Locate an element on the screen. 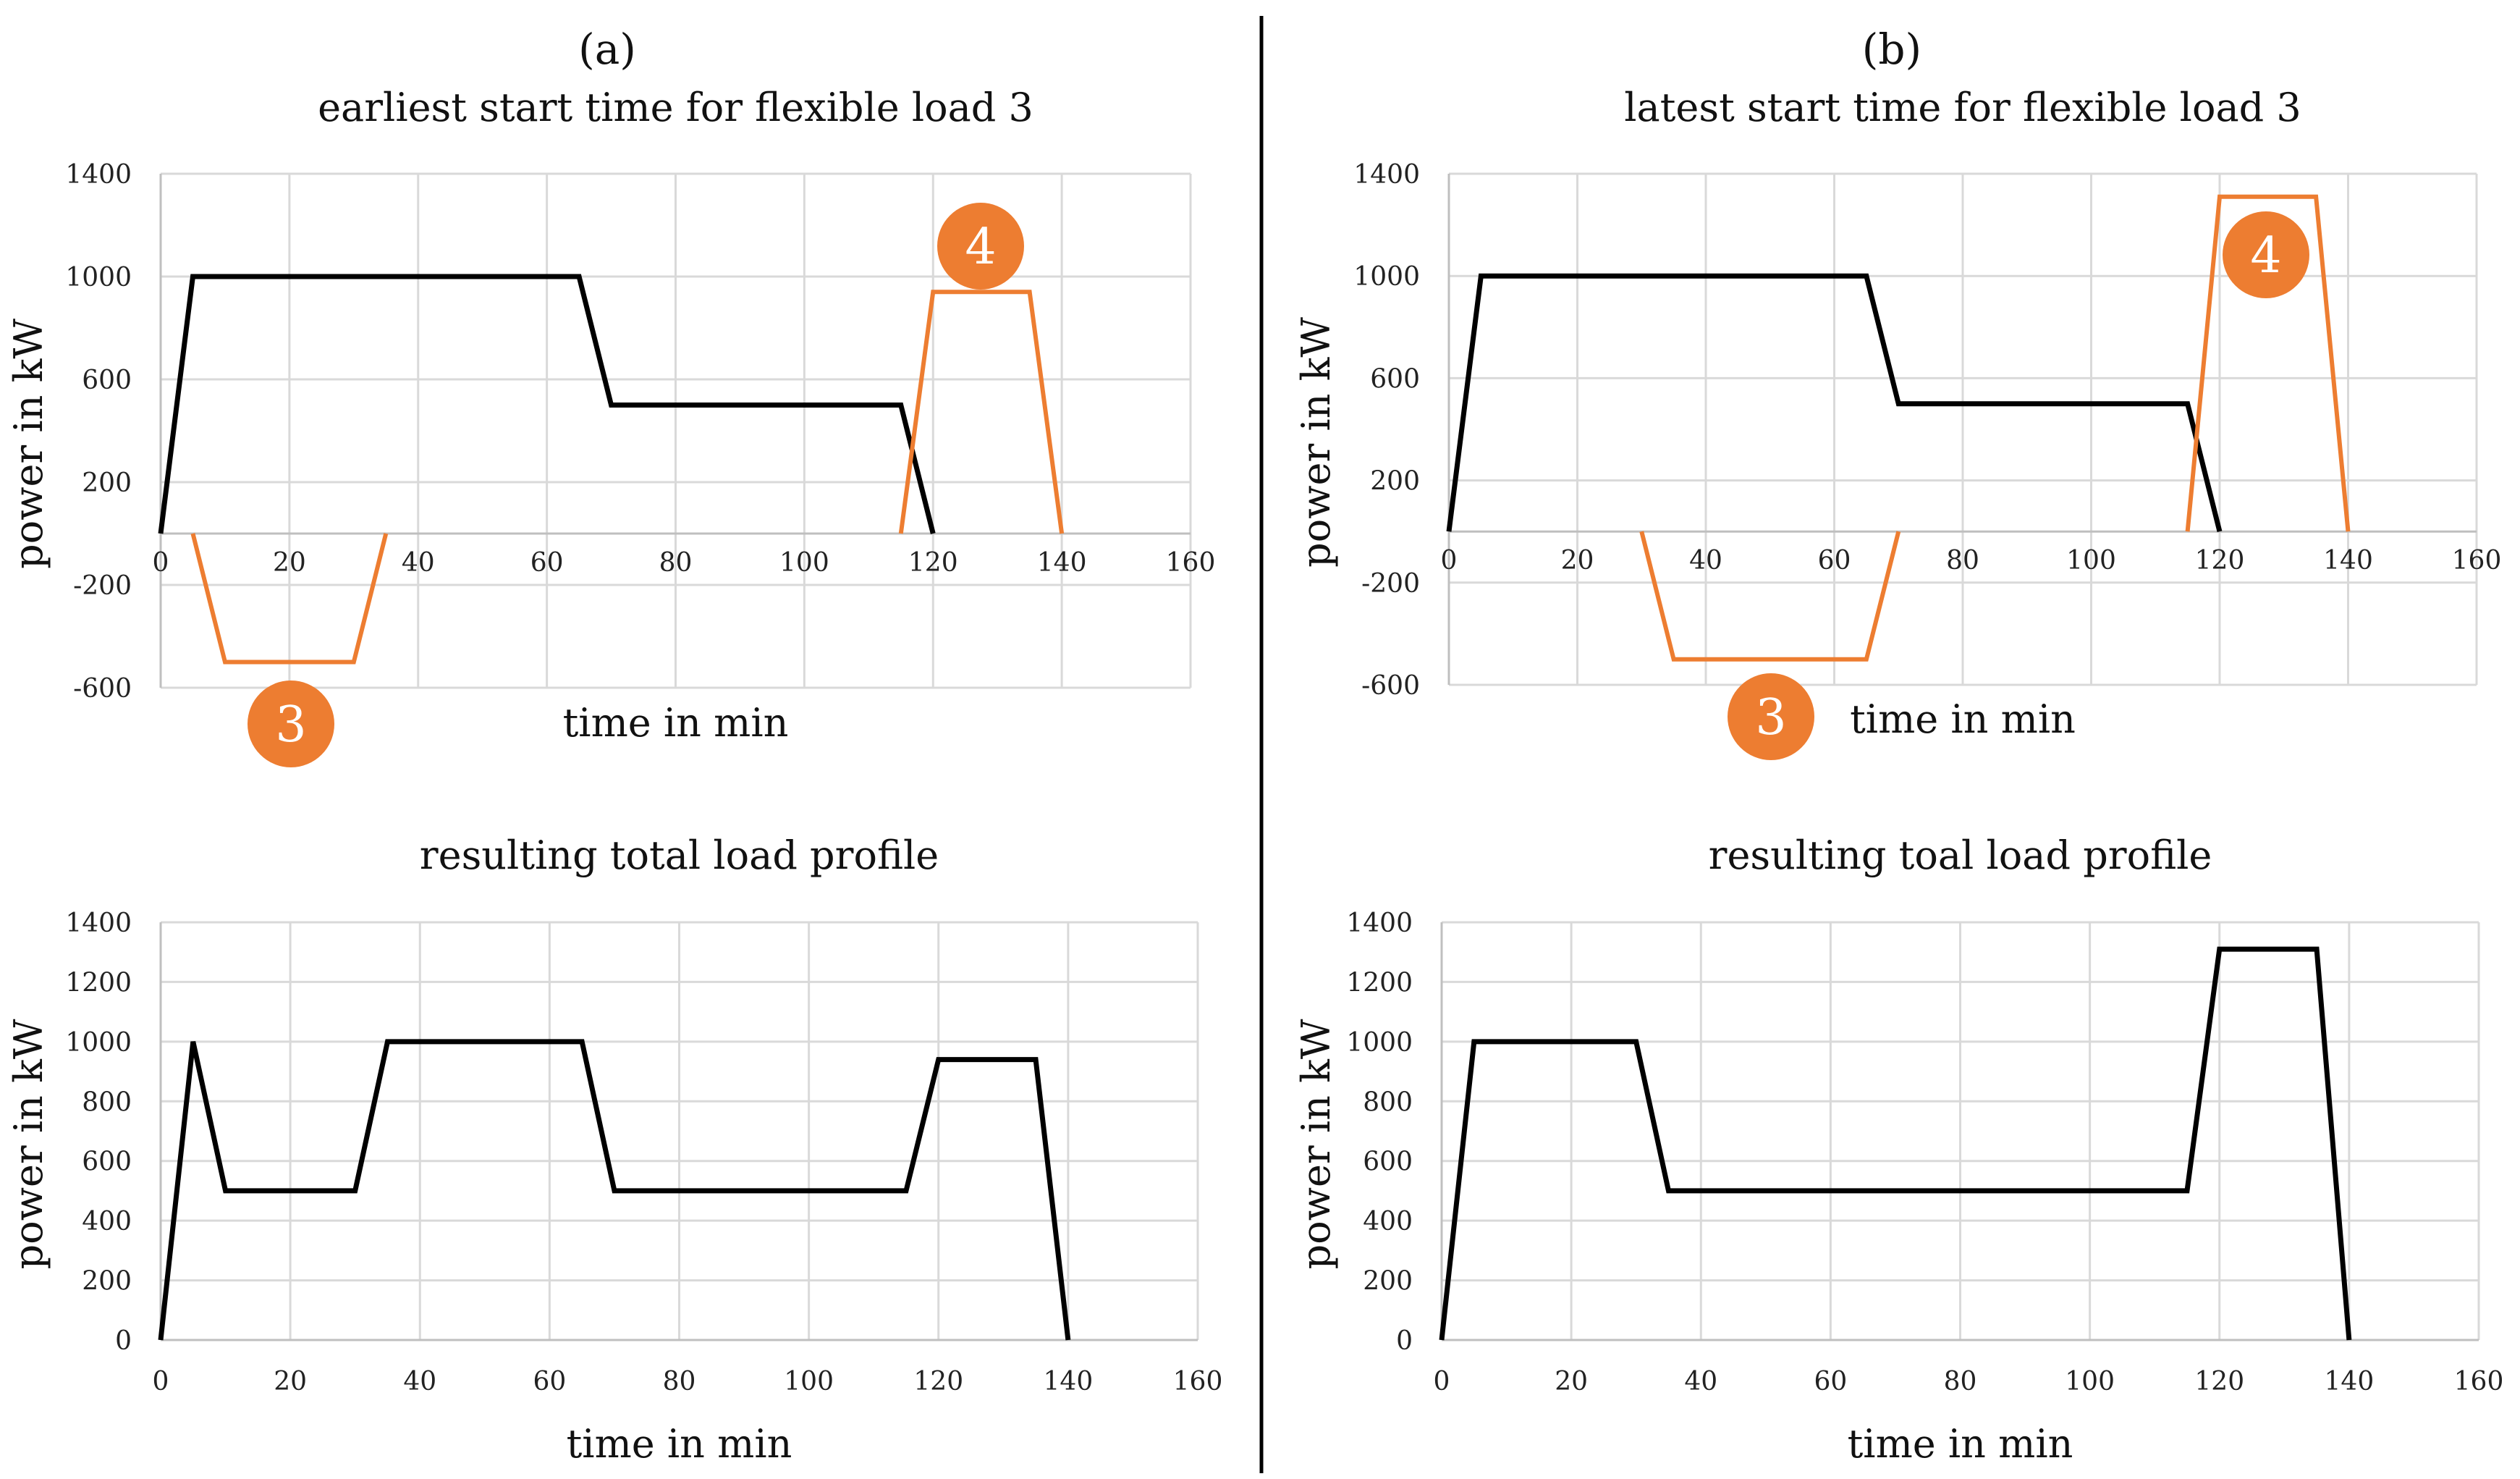 This screenshot has width=2520, height=1479. chart-title: resulting total load profile is located at coordinates (679, 855).